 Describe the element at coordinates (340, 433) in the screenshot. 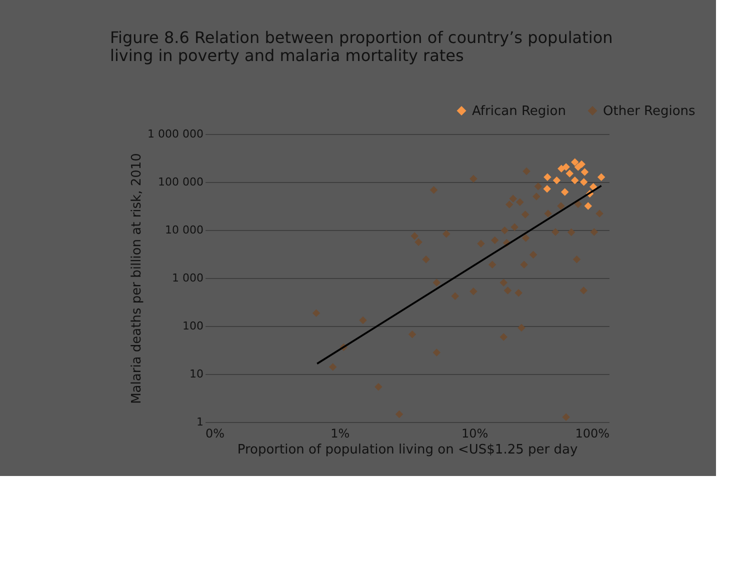

I see `x-tick-label: 1%` at that location.